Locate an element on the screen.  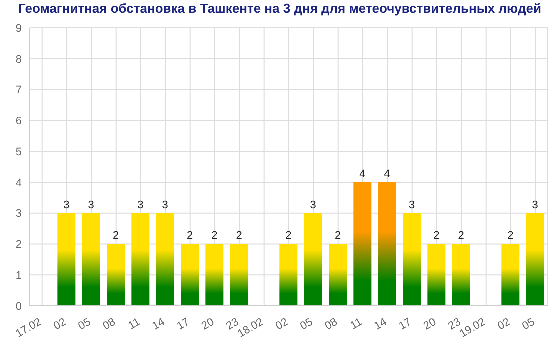
y-tick-label: 0 is located at coordinates (19, 306).